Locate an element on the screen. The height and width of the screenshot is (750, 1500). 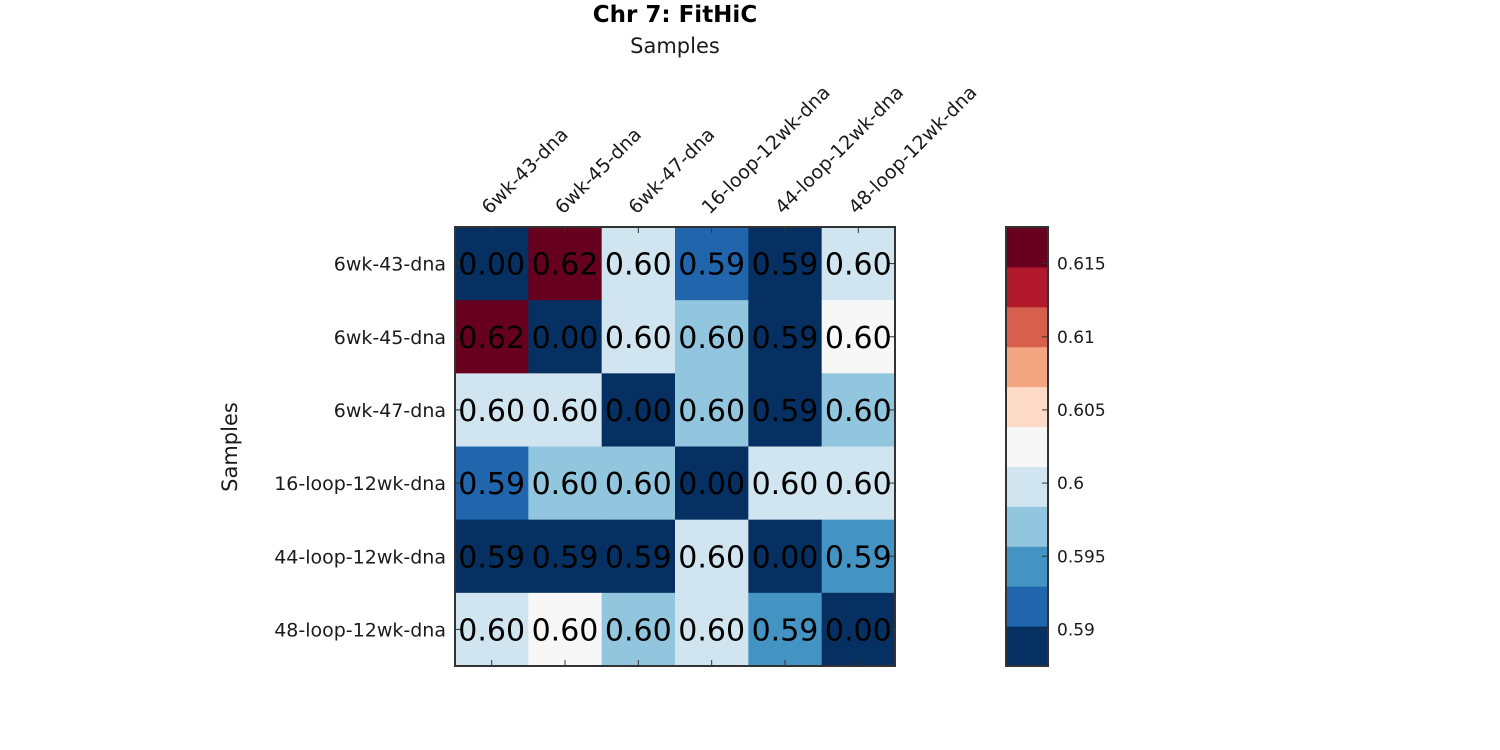
colorbar-tick-label: 0.615 is located at coordinates (1081, 265).